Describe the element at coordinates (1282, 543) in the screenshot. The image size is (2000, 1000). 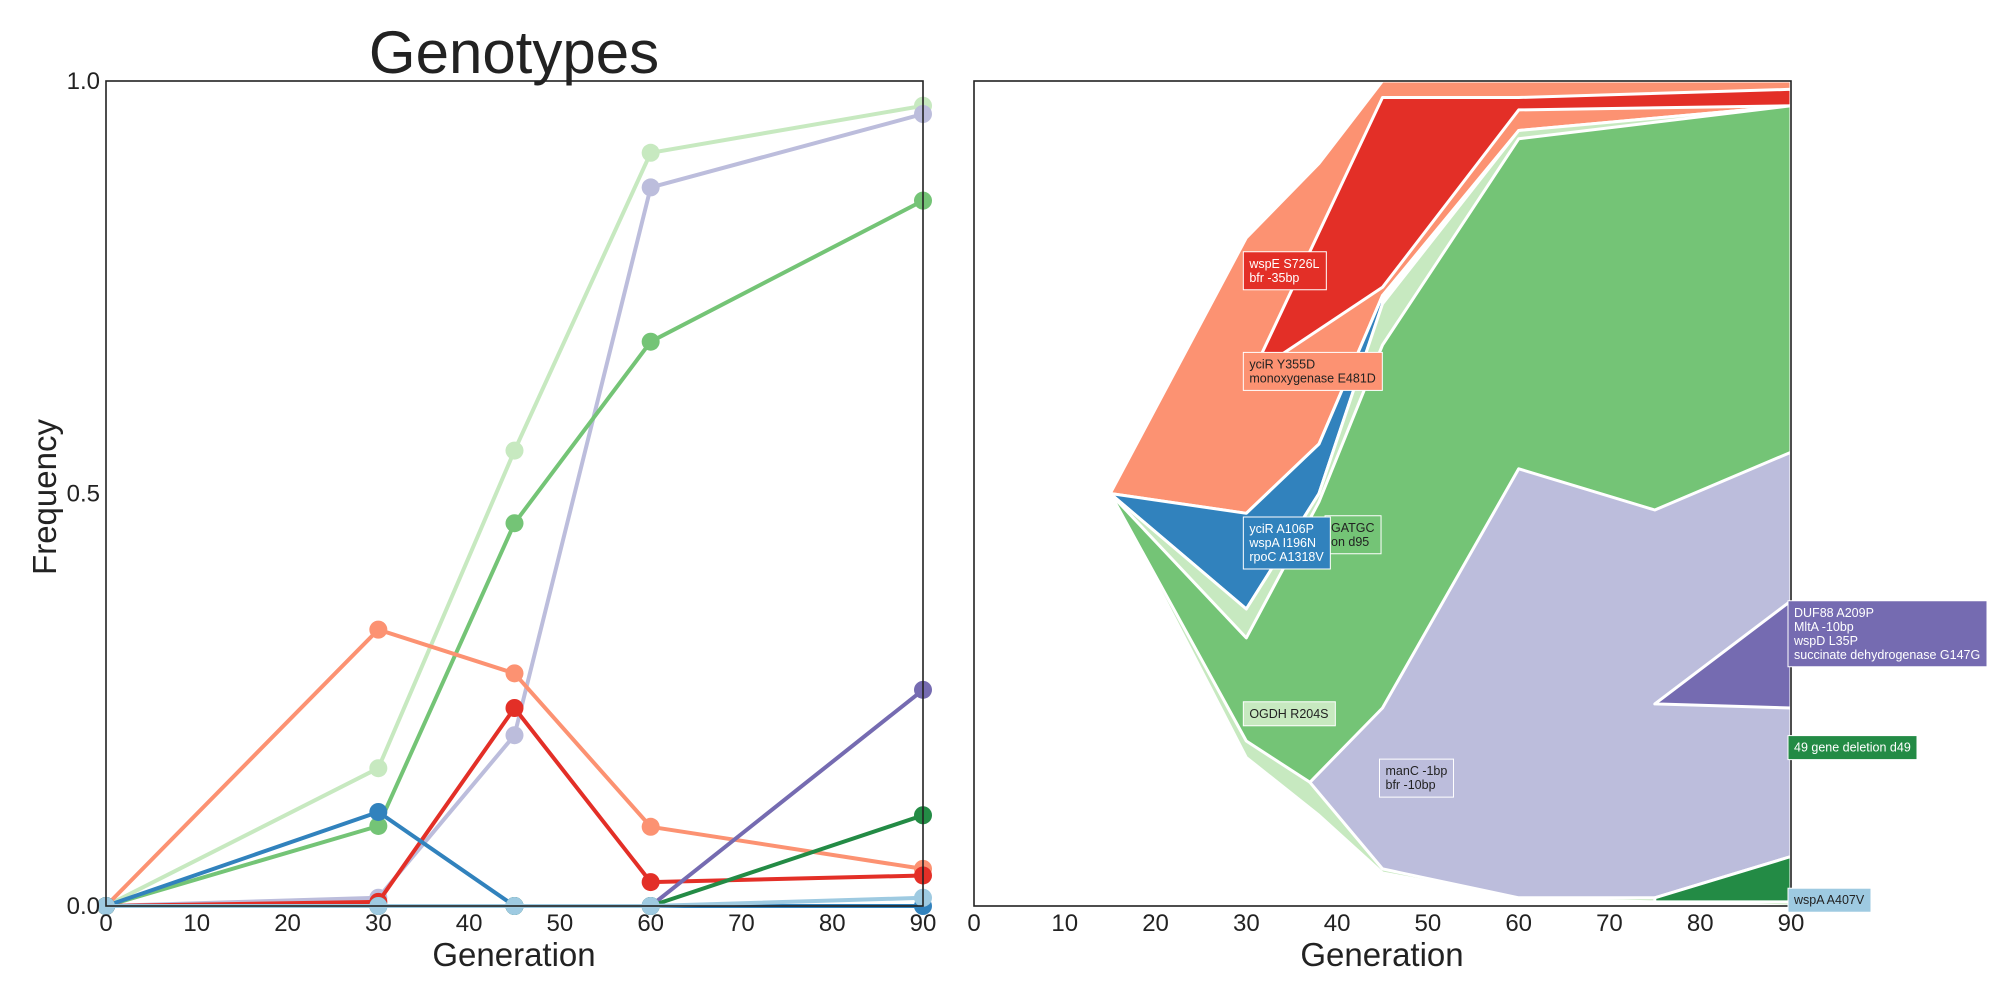
I see `annotation-text: wspA I196N` at that location.